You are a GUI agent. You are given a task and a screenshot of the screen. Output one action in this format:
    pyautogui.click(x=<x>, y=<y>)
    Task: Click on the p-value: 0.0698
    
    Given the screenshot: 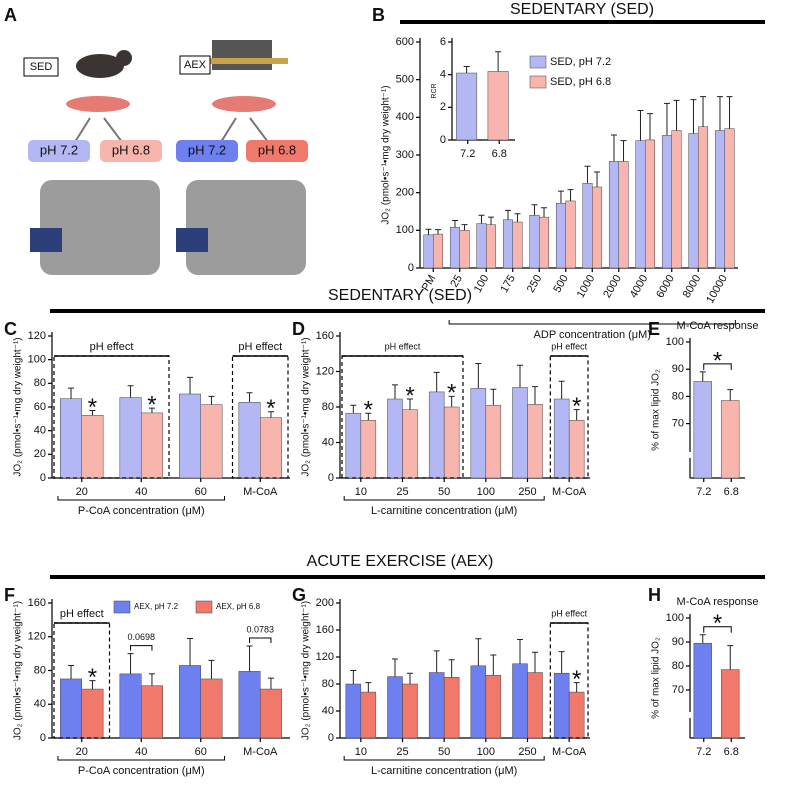 What is the action you would take?
    pyautogui.click(x=141, y=637)
    